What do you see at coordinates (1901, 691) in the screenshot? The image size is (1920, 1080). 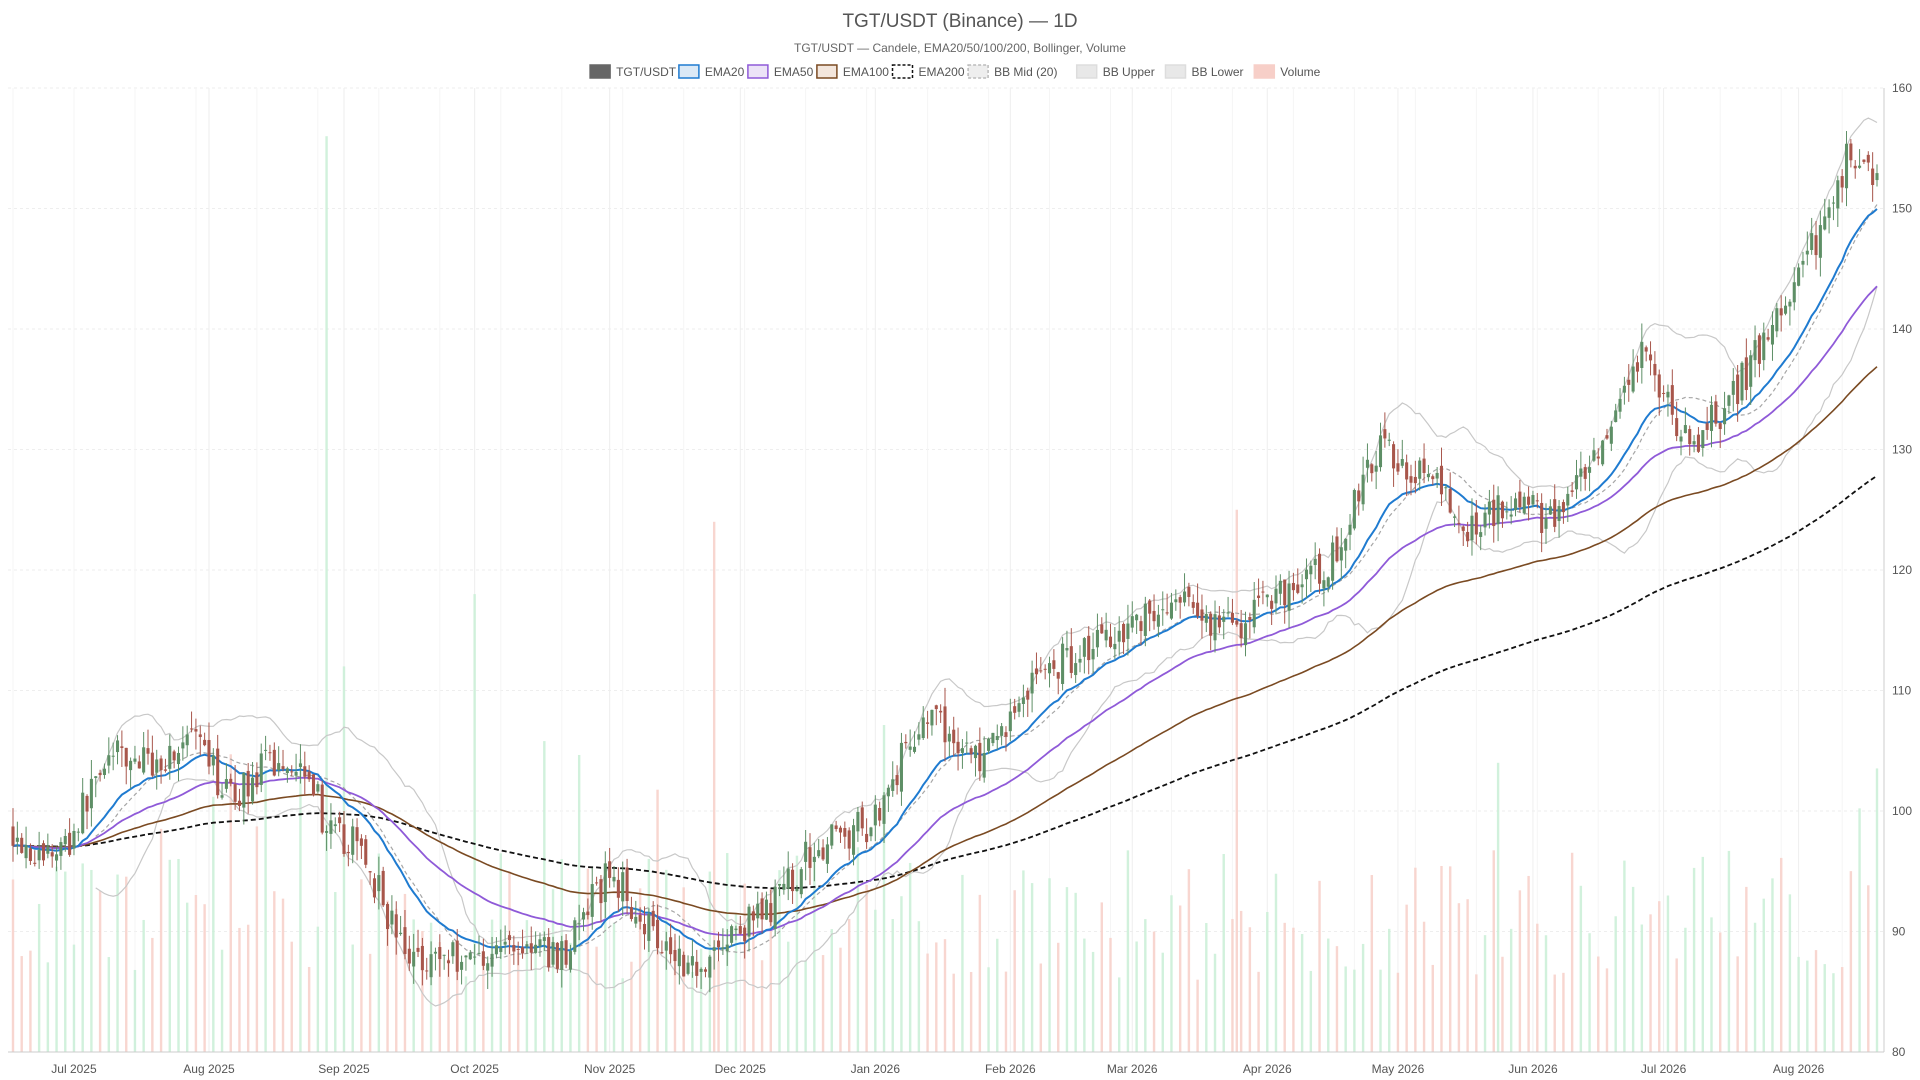 I see `y-tick-label: 110` at bounding box center [1901, 691].